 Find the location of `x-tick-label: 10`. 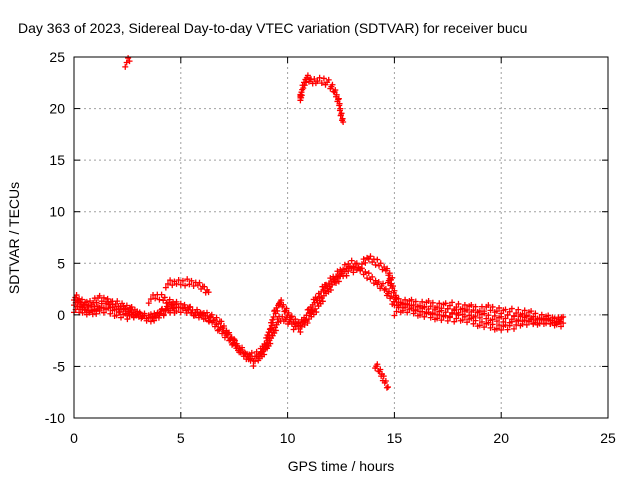

x-tick-label: 10 is located at coordinates (288, 438).